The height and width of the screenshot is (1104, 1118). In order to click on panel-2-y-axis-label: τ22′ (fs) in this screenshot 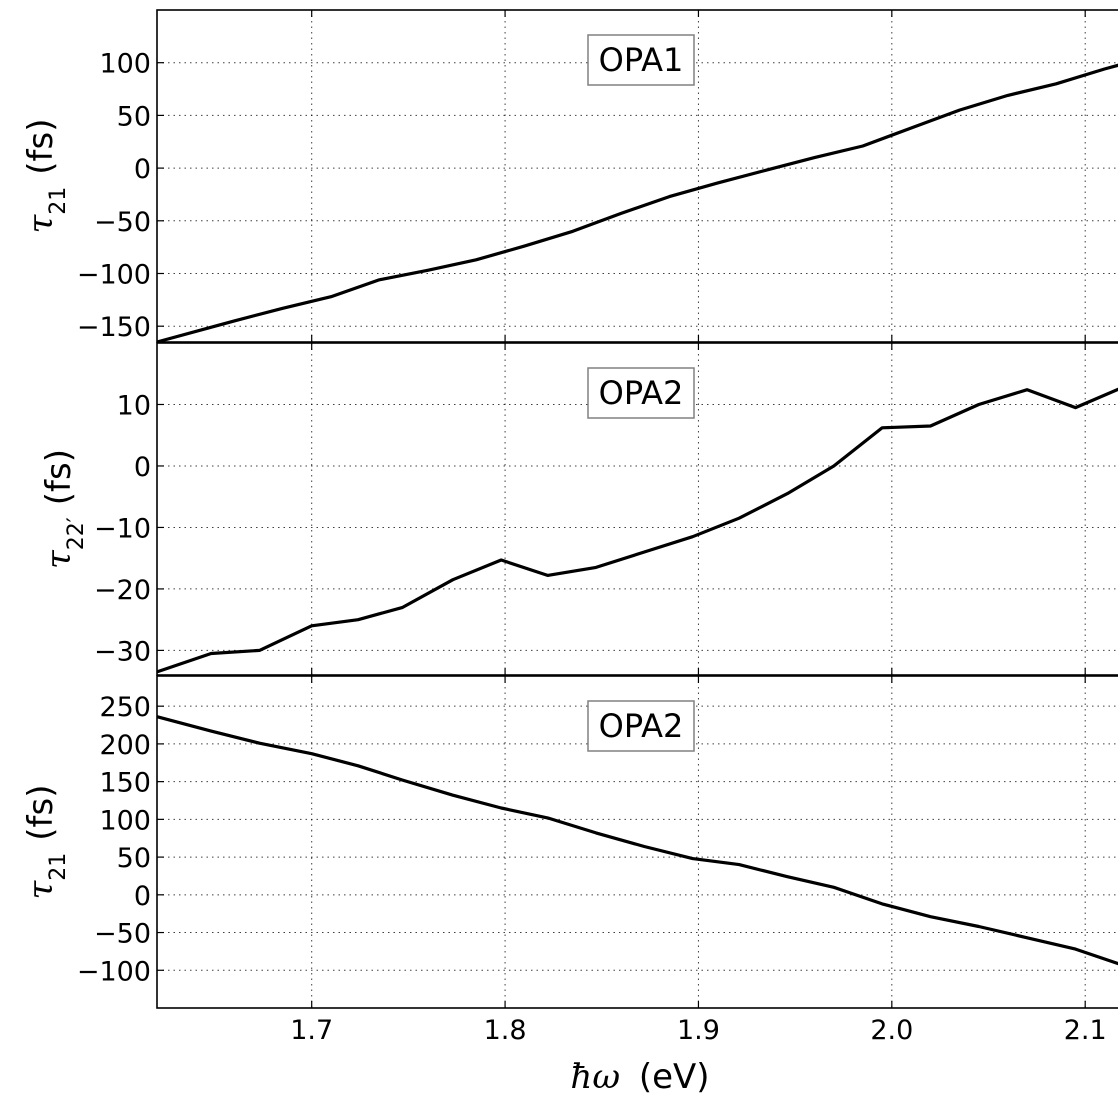, I will do `click(64, 509)`.